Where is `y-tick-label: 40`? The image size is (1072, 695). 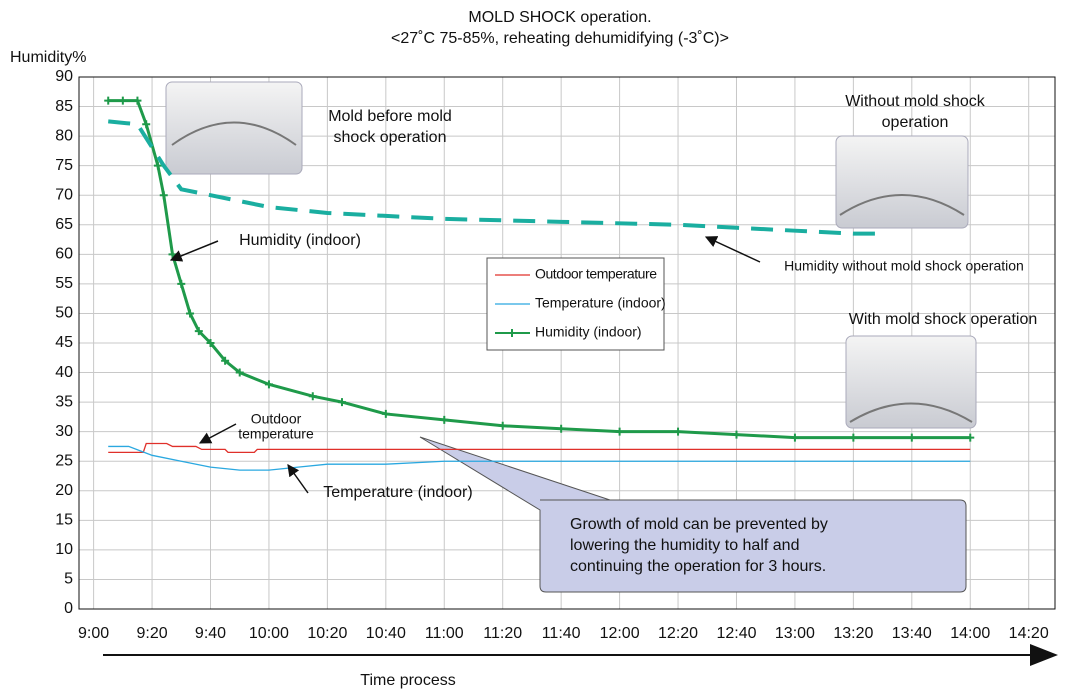
y-tick-label: 40 is located at coordinates (64, 372).